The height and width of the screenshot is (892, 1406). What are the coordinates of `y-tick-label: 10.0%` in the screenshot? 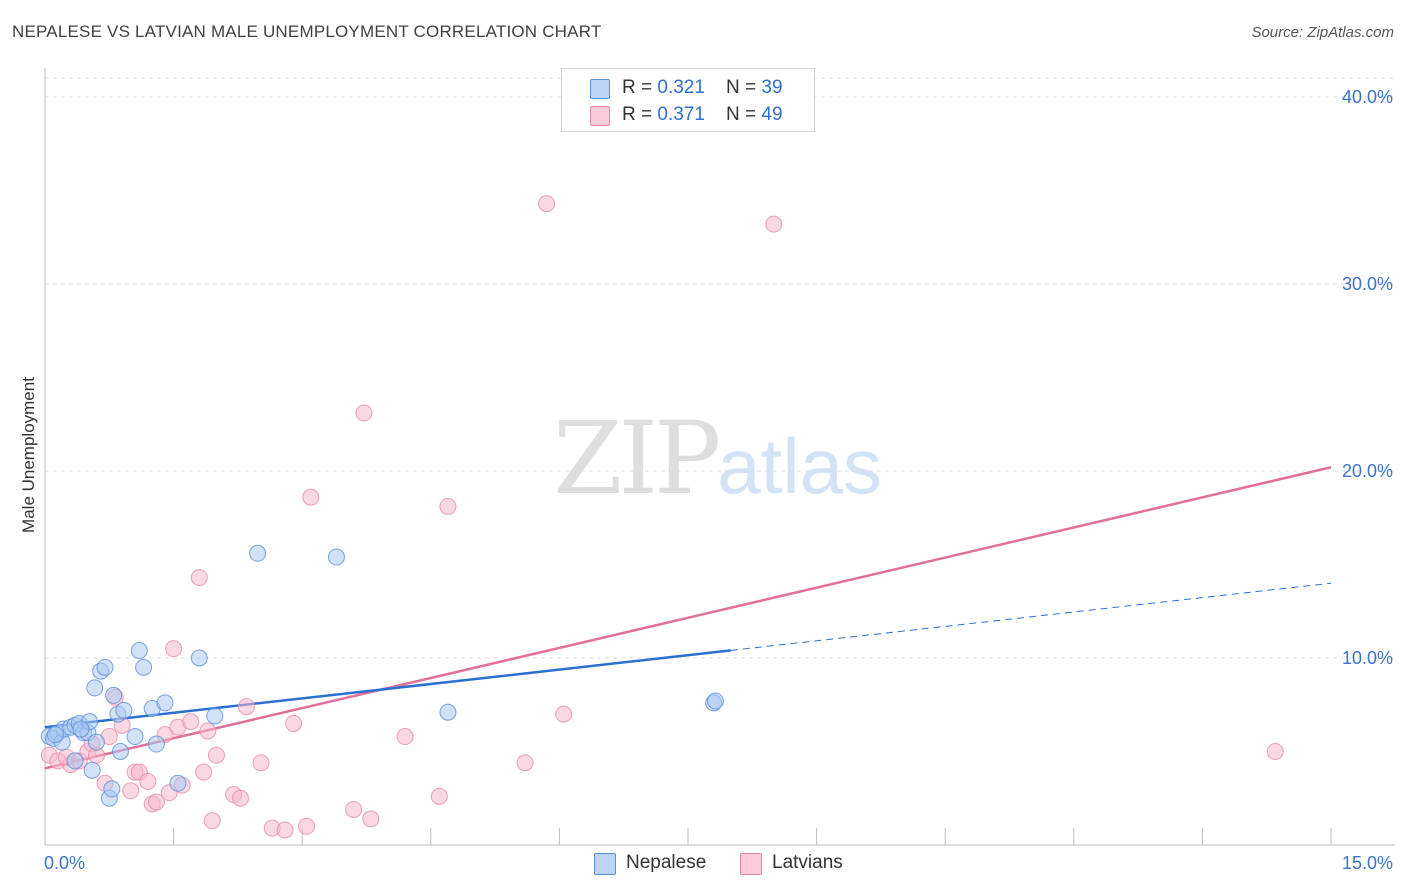 It's located at (1367, 658).